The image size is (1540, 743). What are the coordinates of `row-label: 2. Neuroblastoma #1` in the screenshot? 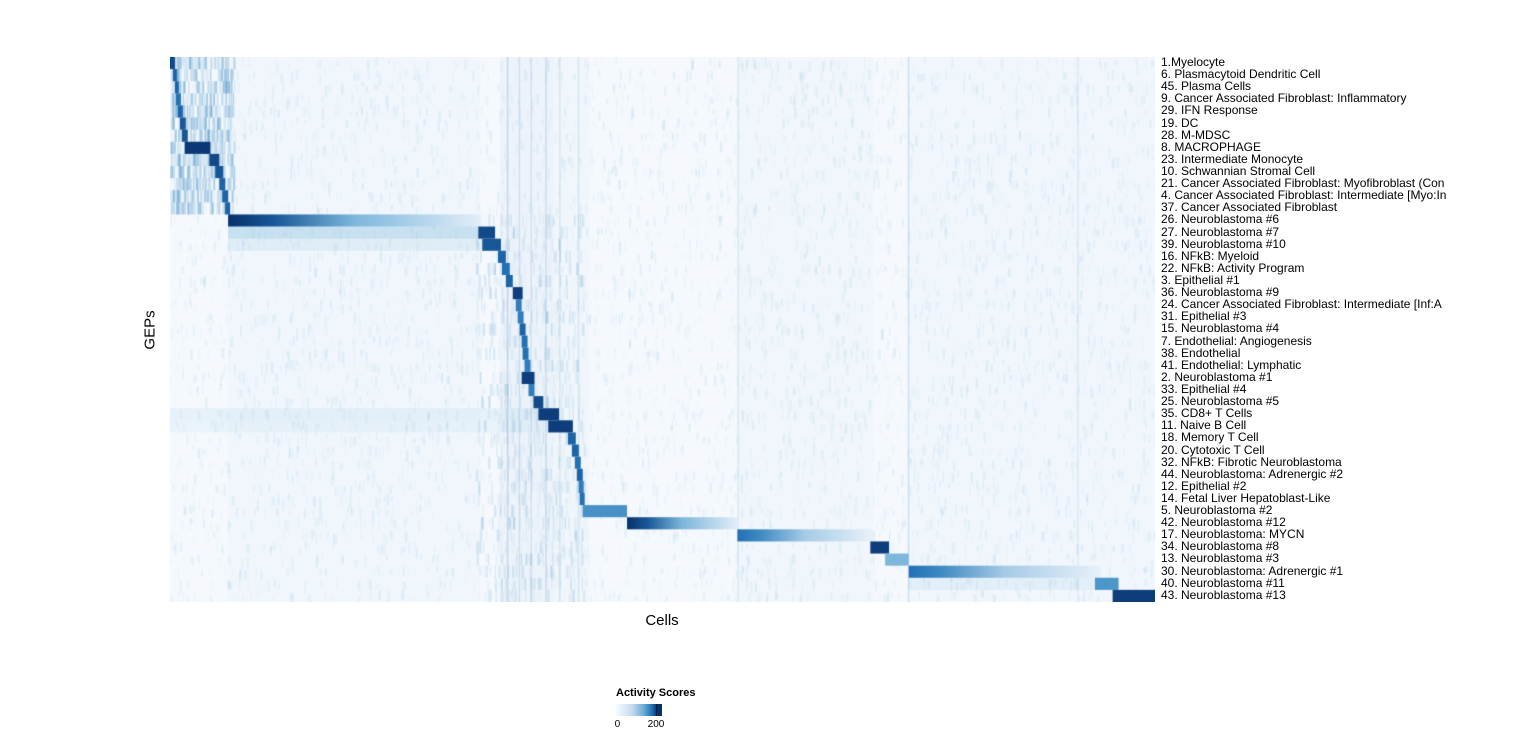 It's located at (1217, 376).